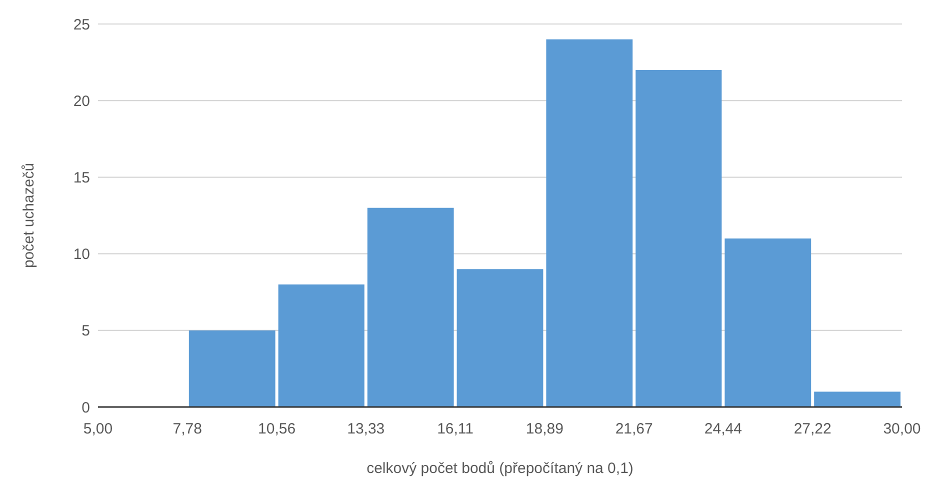 The width and height of the screenshot is (938, 495). Describe the element at coordinates (723, 429) in the screenshot. I see `x-tick-label: 24,44` at that location.